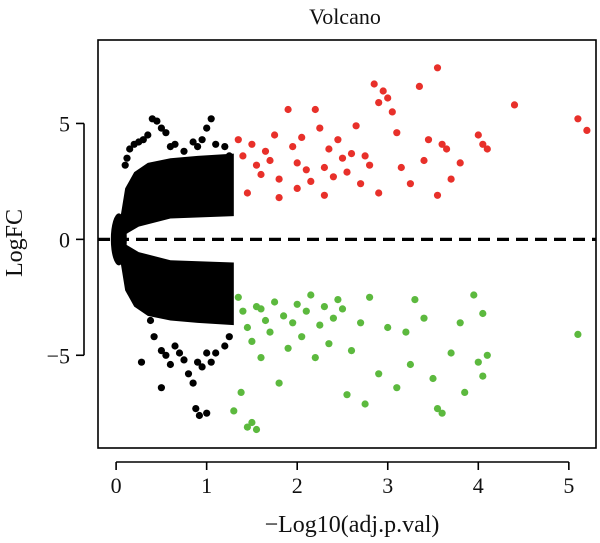  What do you see at coordinates (64, 239) in the screenshot?
I see `y-tick-label: 0` at bounding box center [64, 239].